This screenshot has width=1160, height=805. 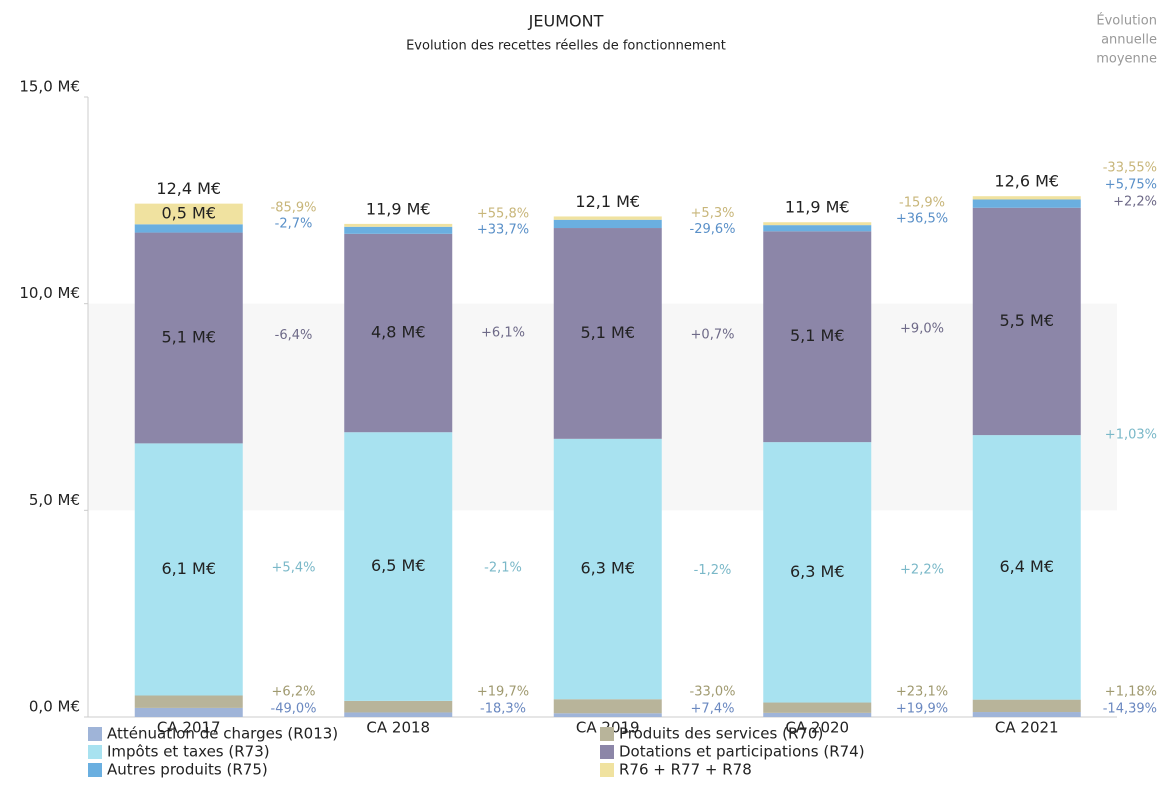 I want to click on value-label: 6,5 M€, so click(x=398, y=565).